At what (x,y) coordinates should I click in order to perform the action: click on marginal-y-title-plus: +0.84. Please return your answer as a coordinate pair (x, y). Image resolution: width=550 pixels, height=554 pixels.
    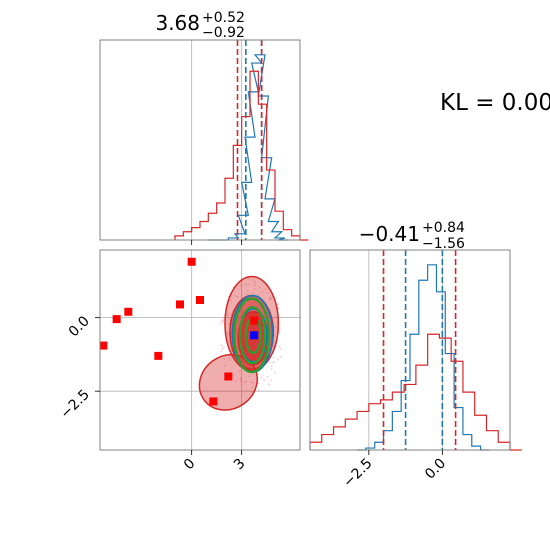
    Looking at the image, I should click on (443, 228).